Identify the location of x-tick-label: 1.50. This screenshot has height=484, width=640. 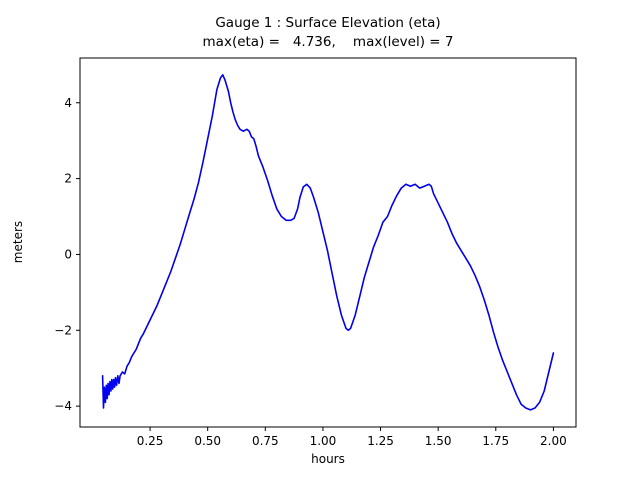
(438, 441).